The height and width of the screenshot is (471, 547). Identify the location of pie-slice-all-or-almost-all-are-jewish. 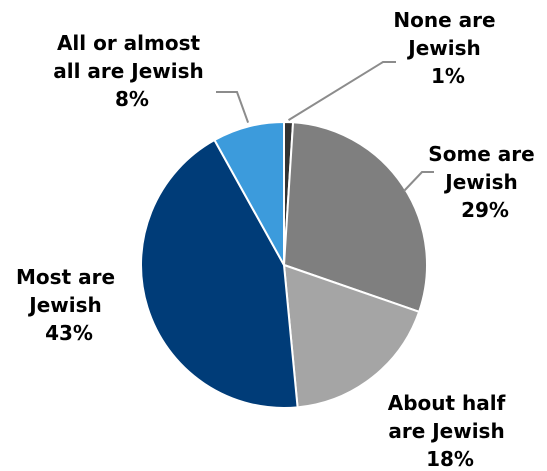
(249, 193).